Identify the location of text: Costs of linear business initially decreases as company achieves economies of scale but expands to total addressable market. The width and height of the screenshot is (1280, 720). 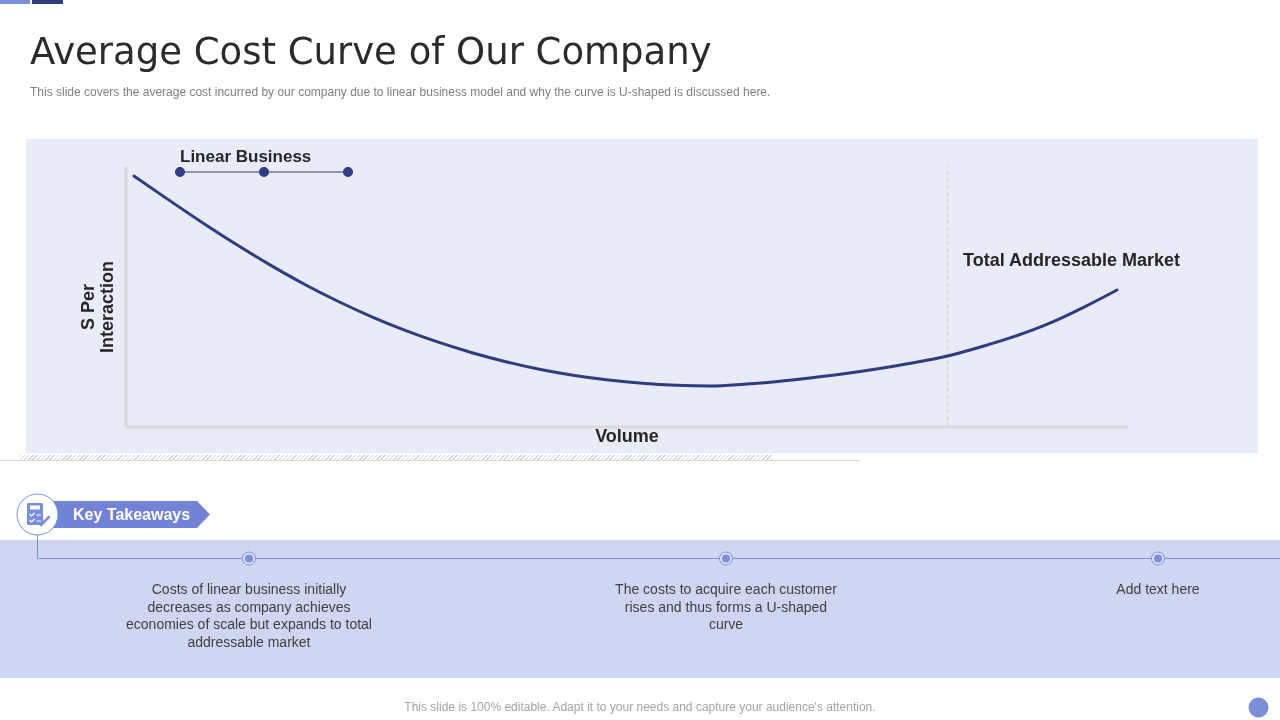
(249, 616).